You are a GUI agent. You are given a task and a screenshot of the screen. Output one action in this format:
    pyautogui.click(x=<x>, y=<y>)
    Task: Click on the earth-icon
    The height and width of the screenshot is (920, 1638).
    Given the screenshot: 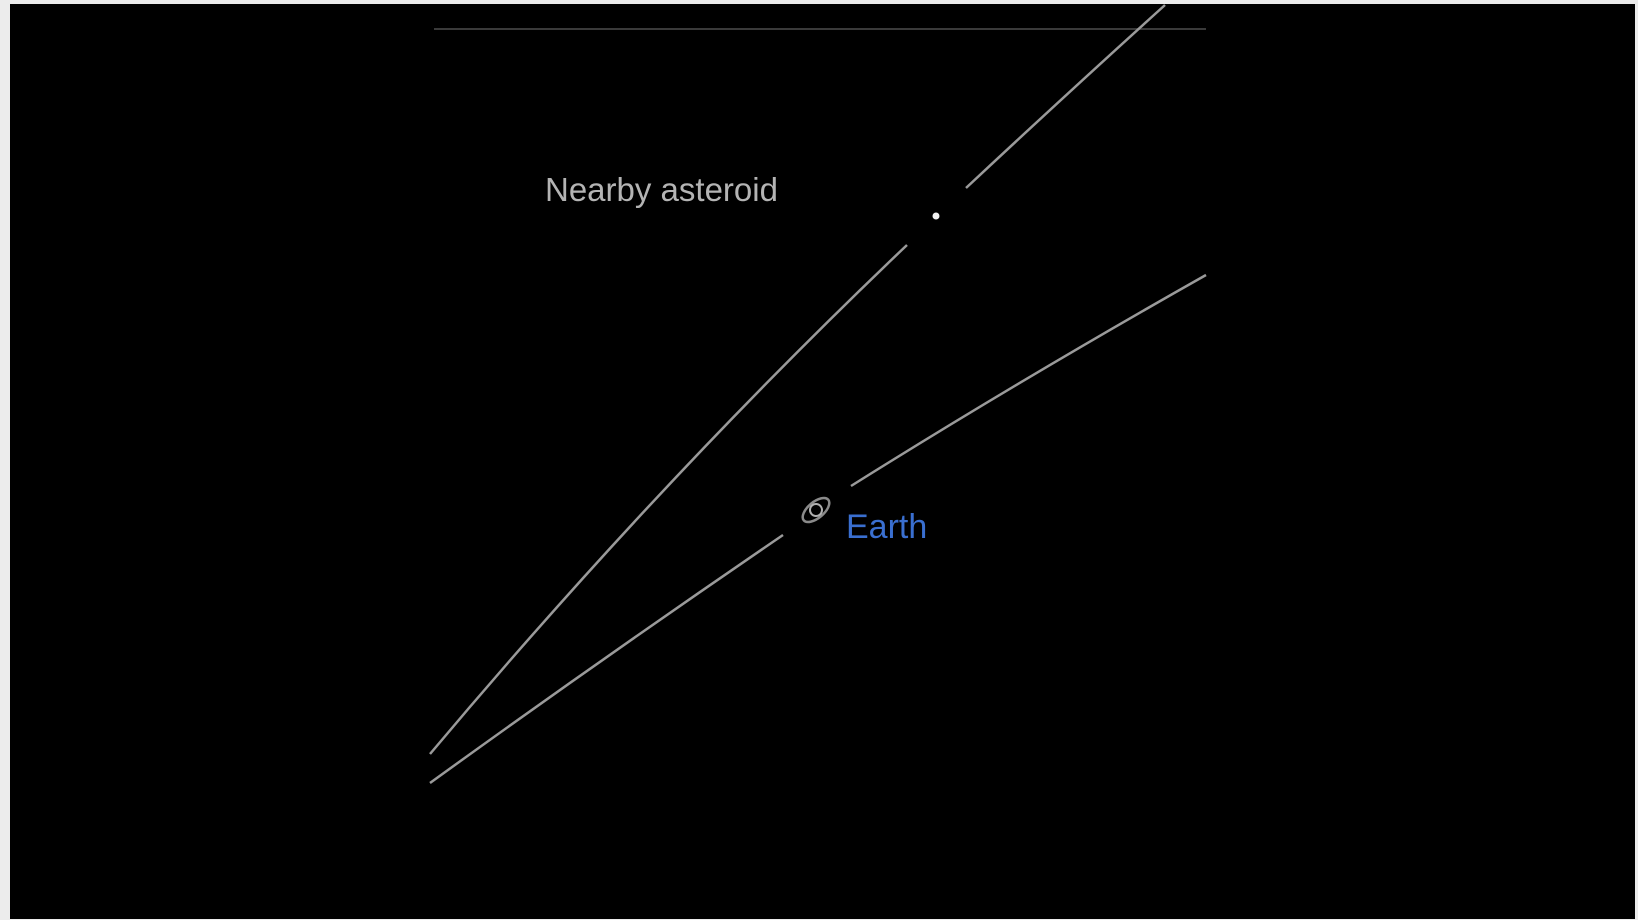 What is the action you would take?
    pyautogui.click(x=816, y=510)
    